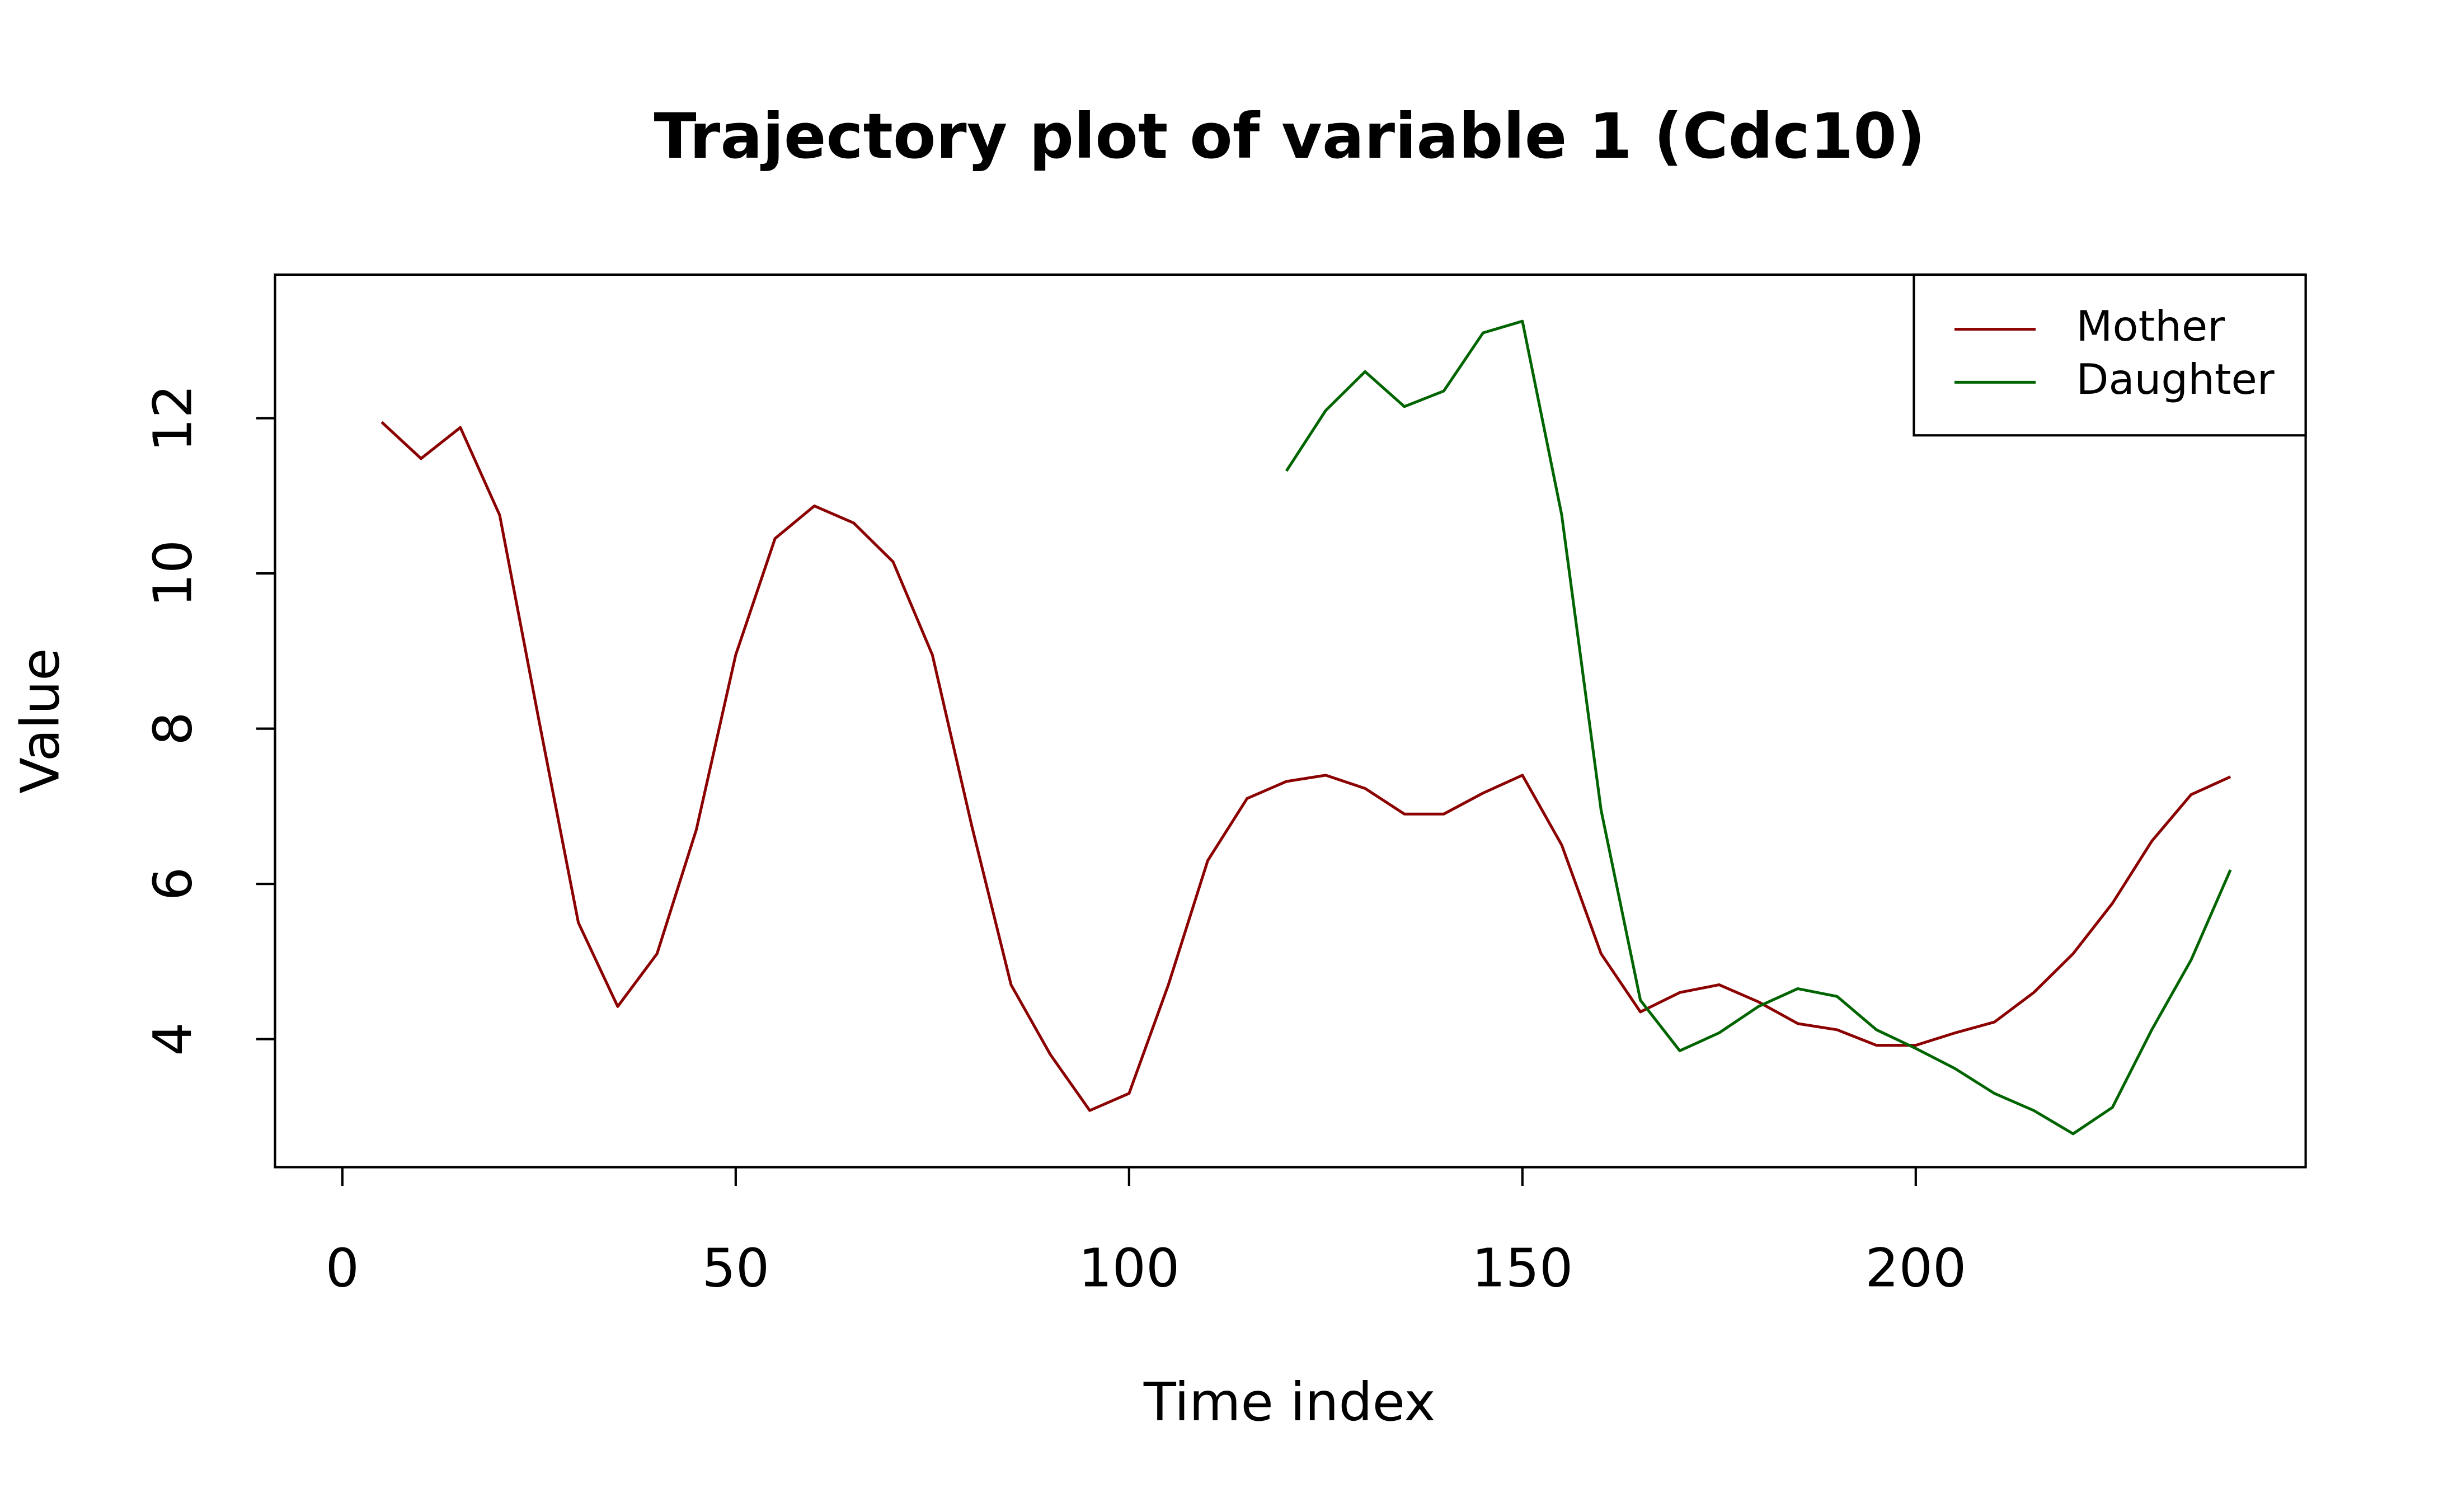  I want to click on legend-box, so click(2110, 355).